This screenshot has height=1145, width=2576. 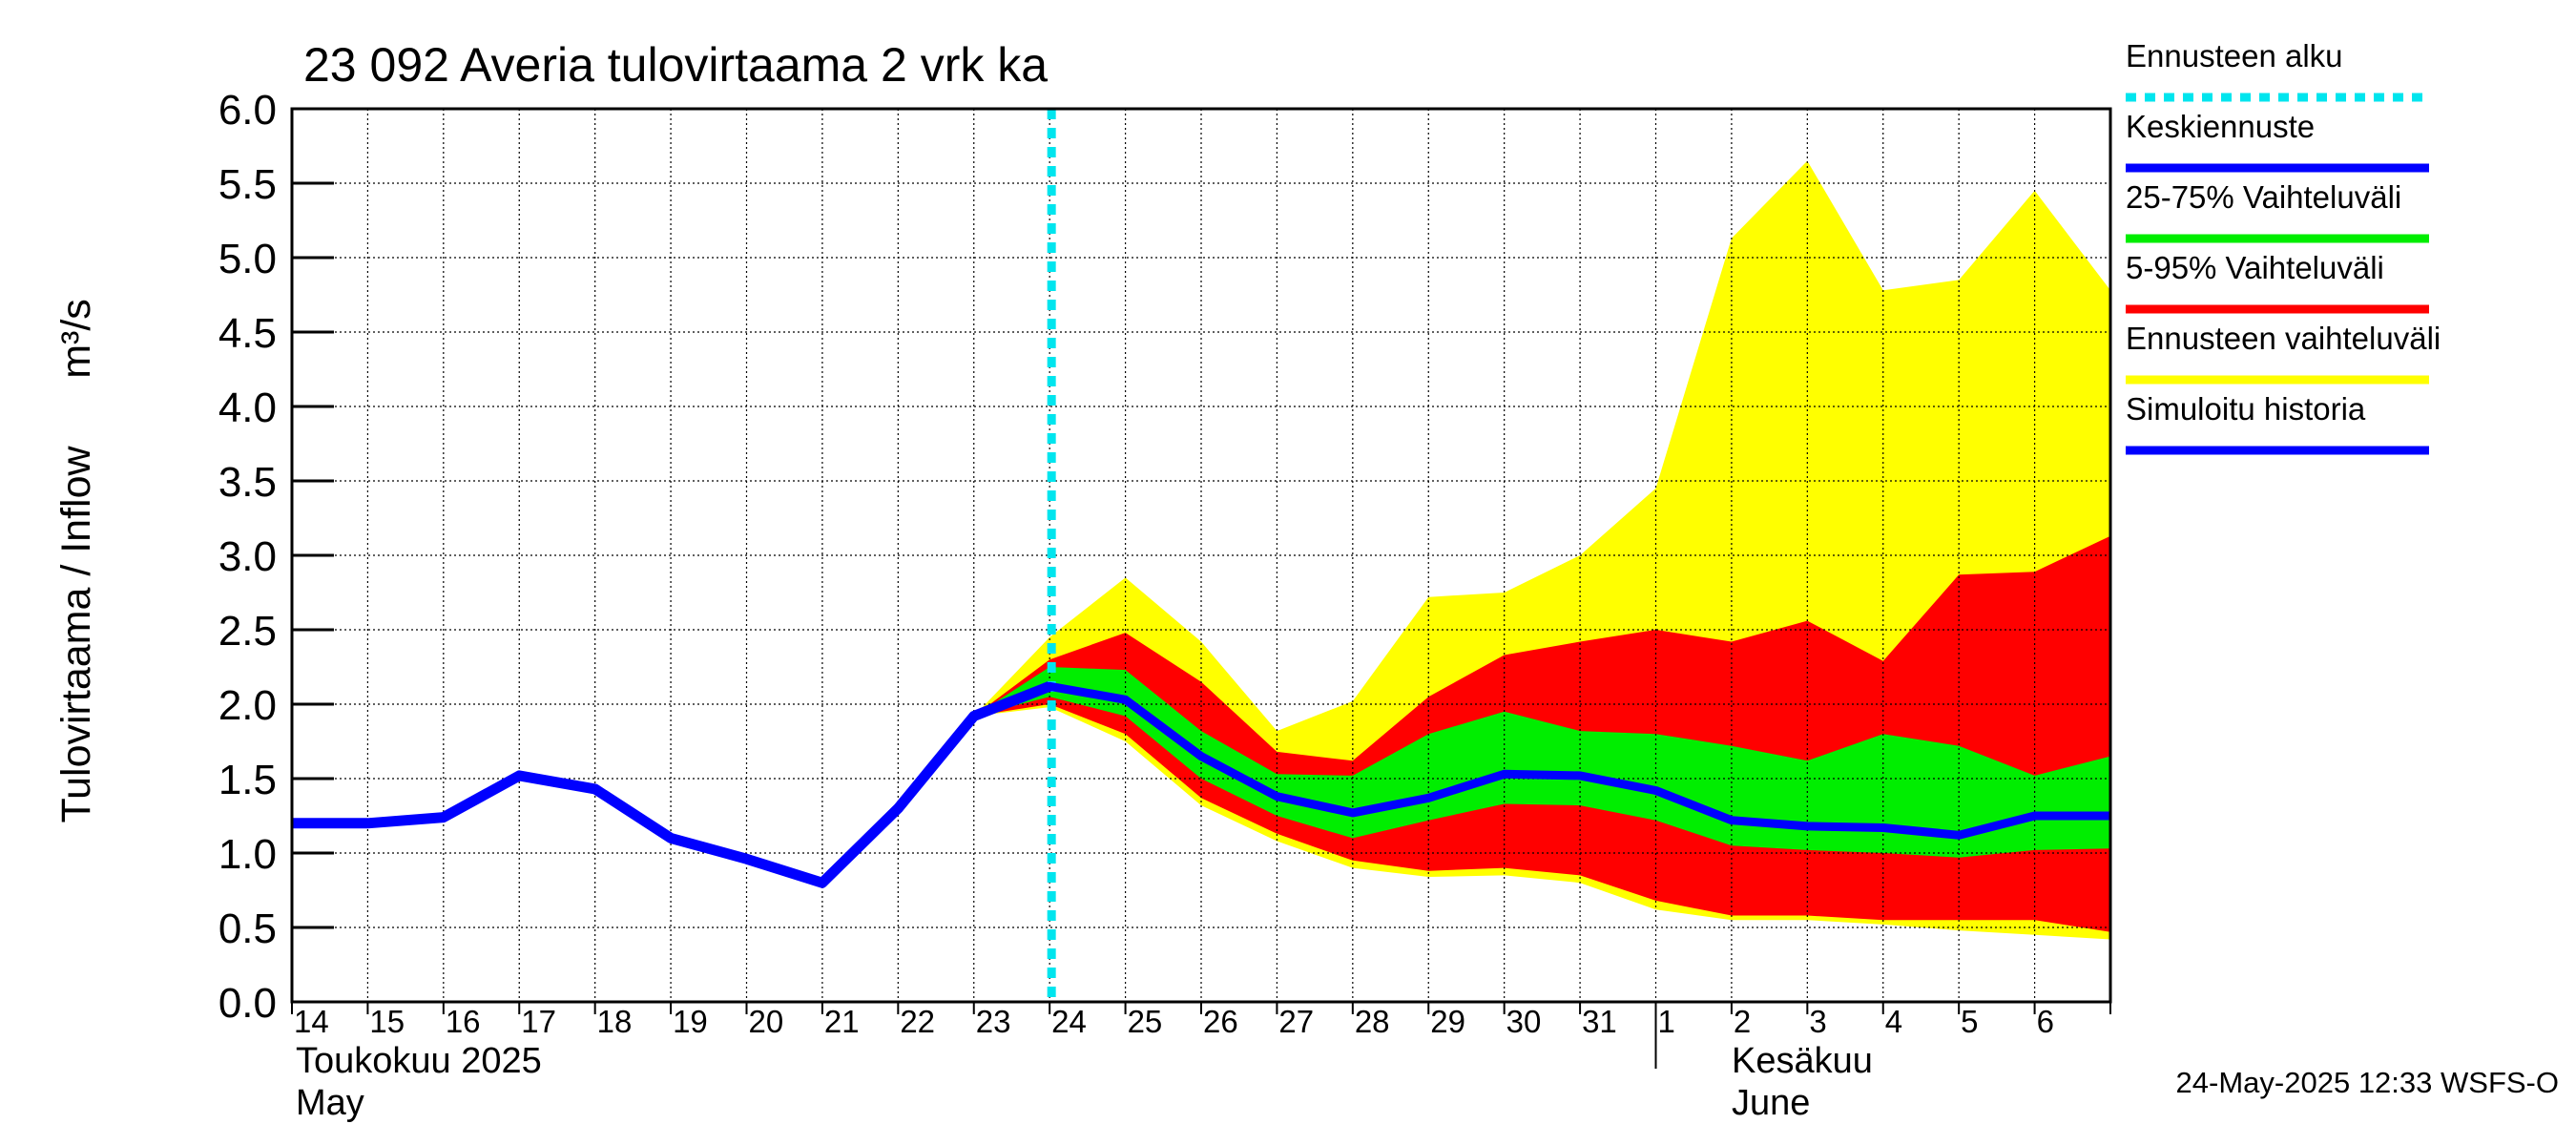 I want to click on y-axis-unit: m³/s, so click(x=76, y=339).